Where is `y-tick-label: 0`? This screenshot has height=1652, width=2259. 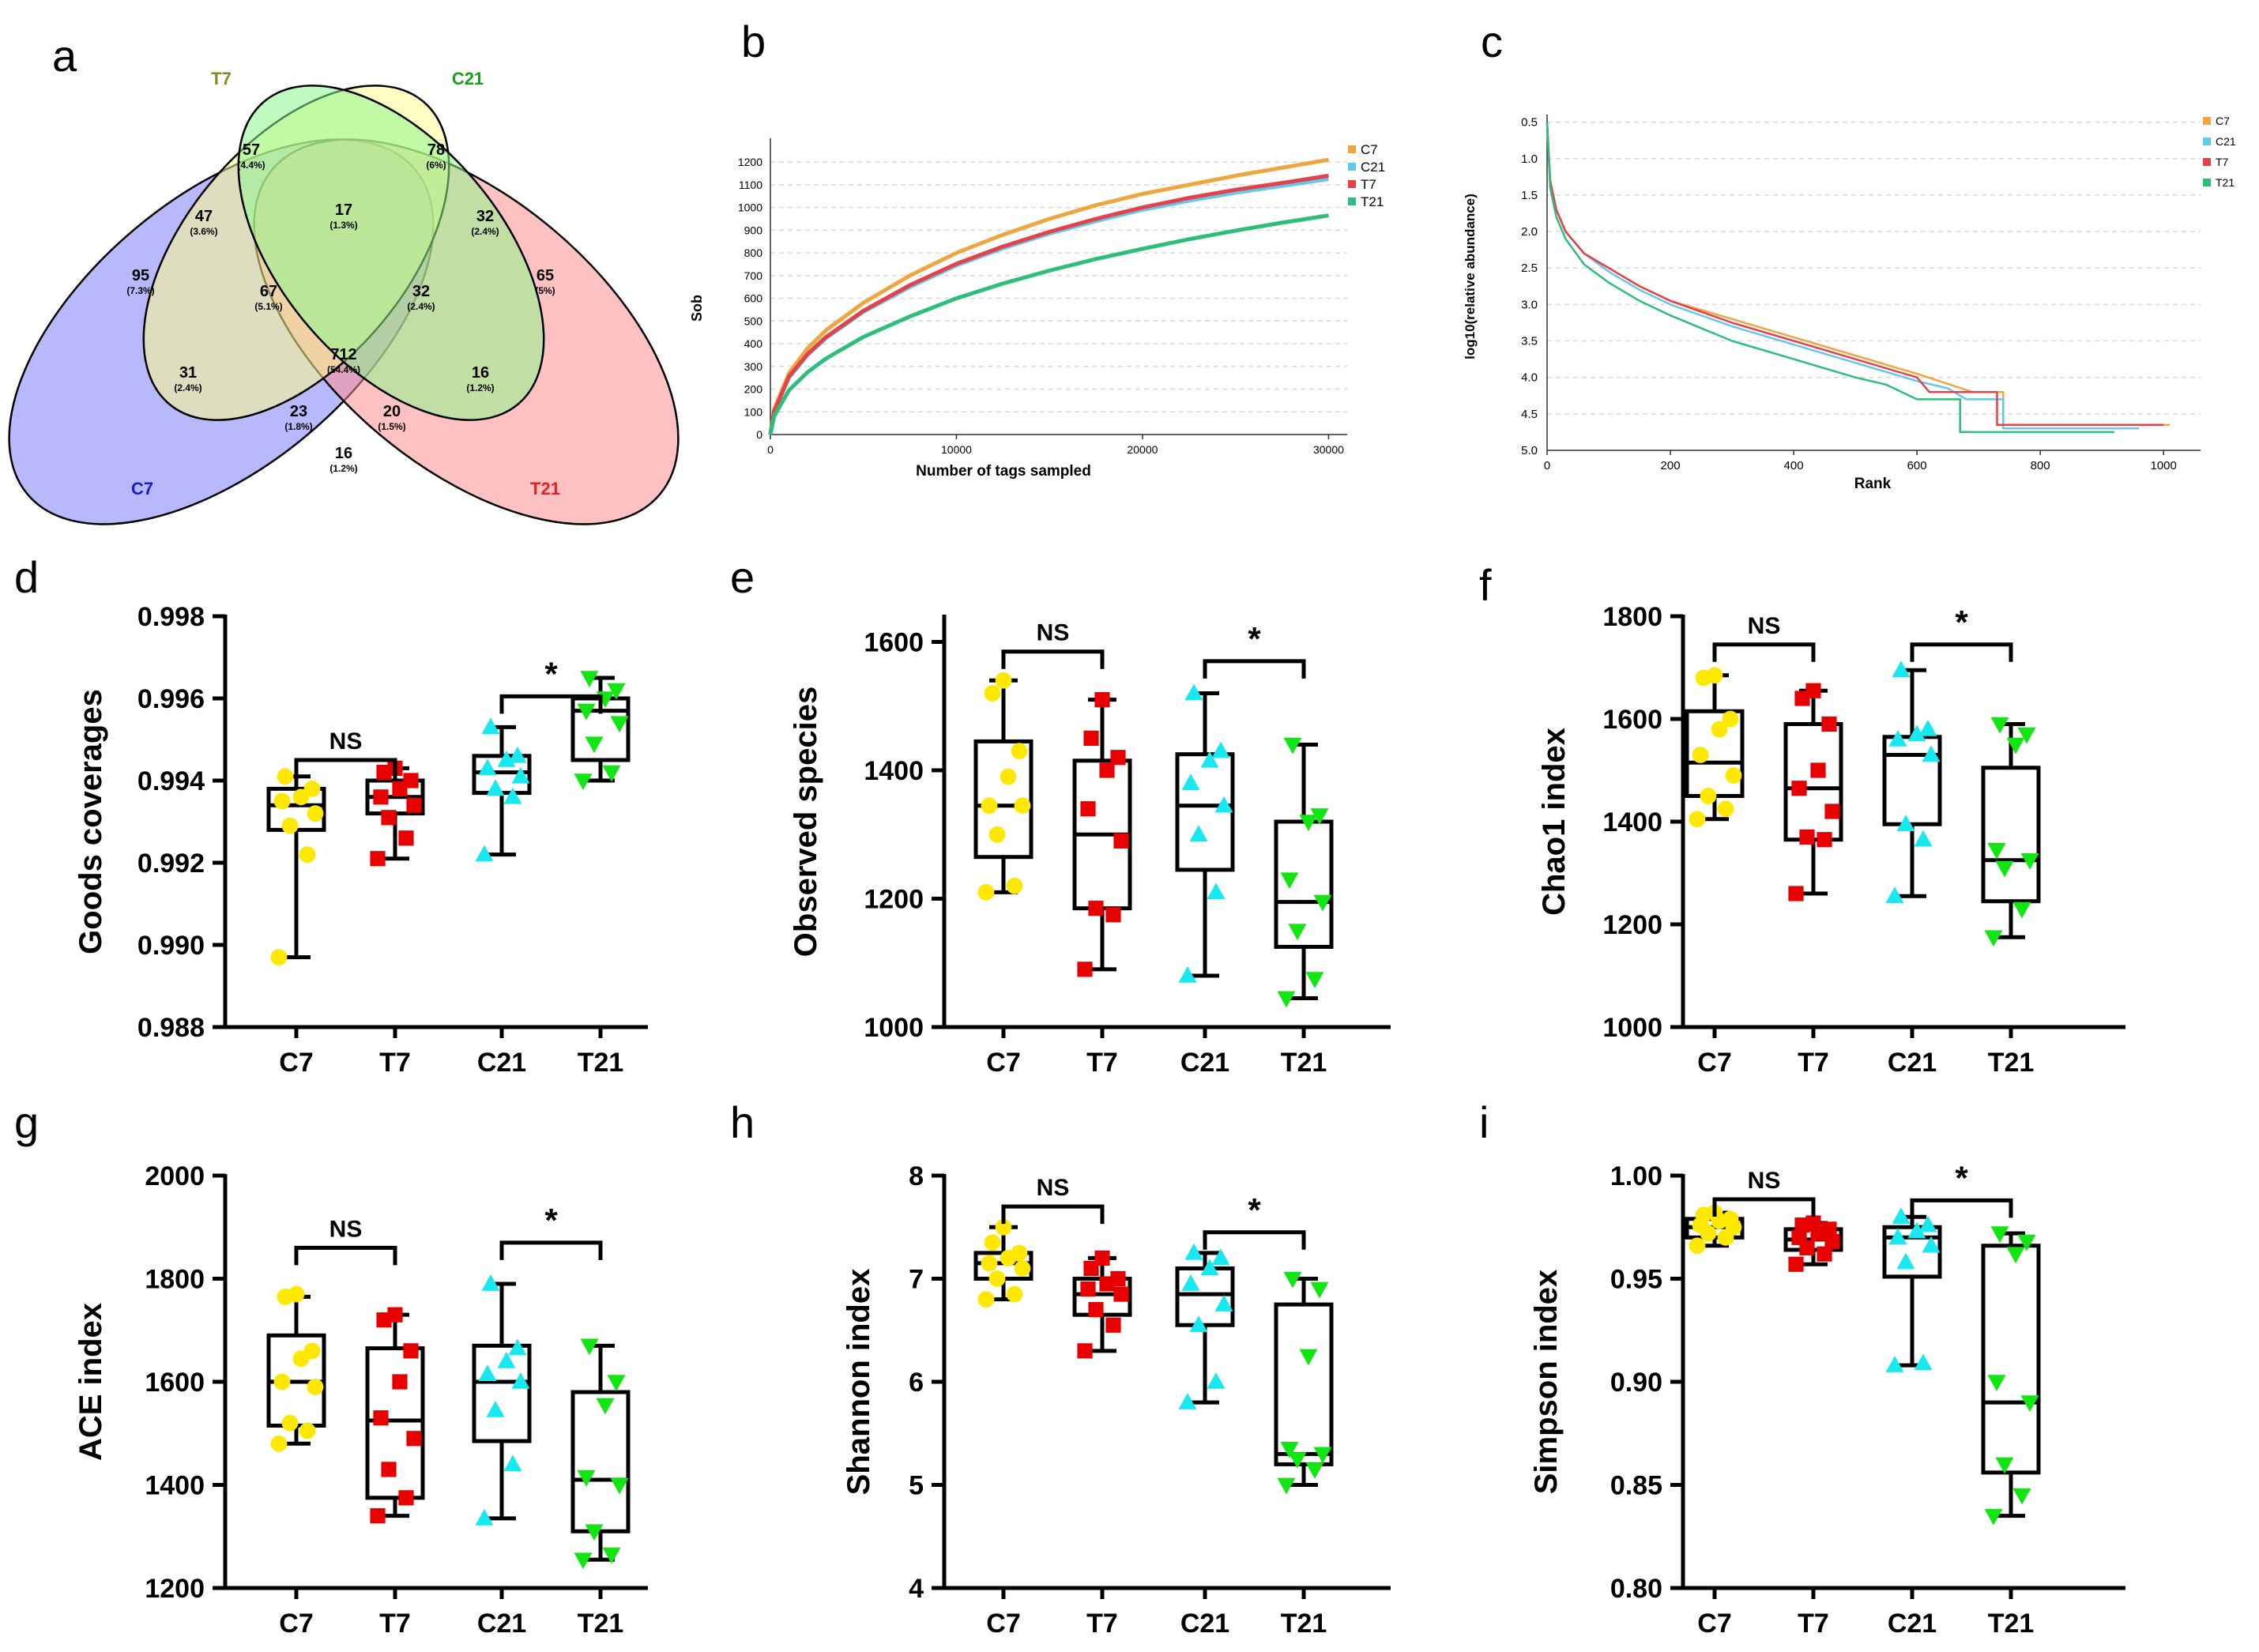 y-tick-label: 0 is located at coordinates (759, 435).